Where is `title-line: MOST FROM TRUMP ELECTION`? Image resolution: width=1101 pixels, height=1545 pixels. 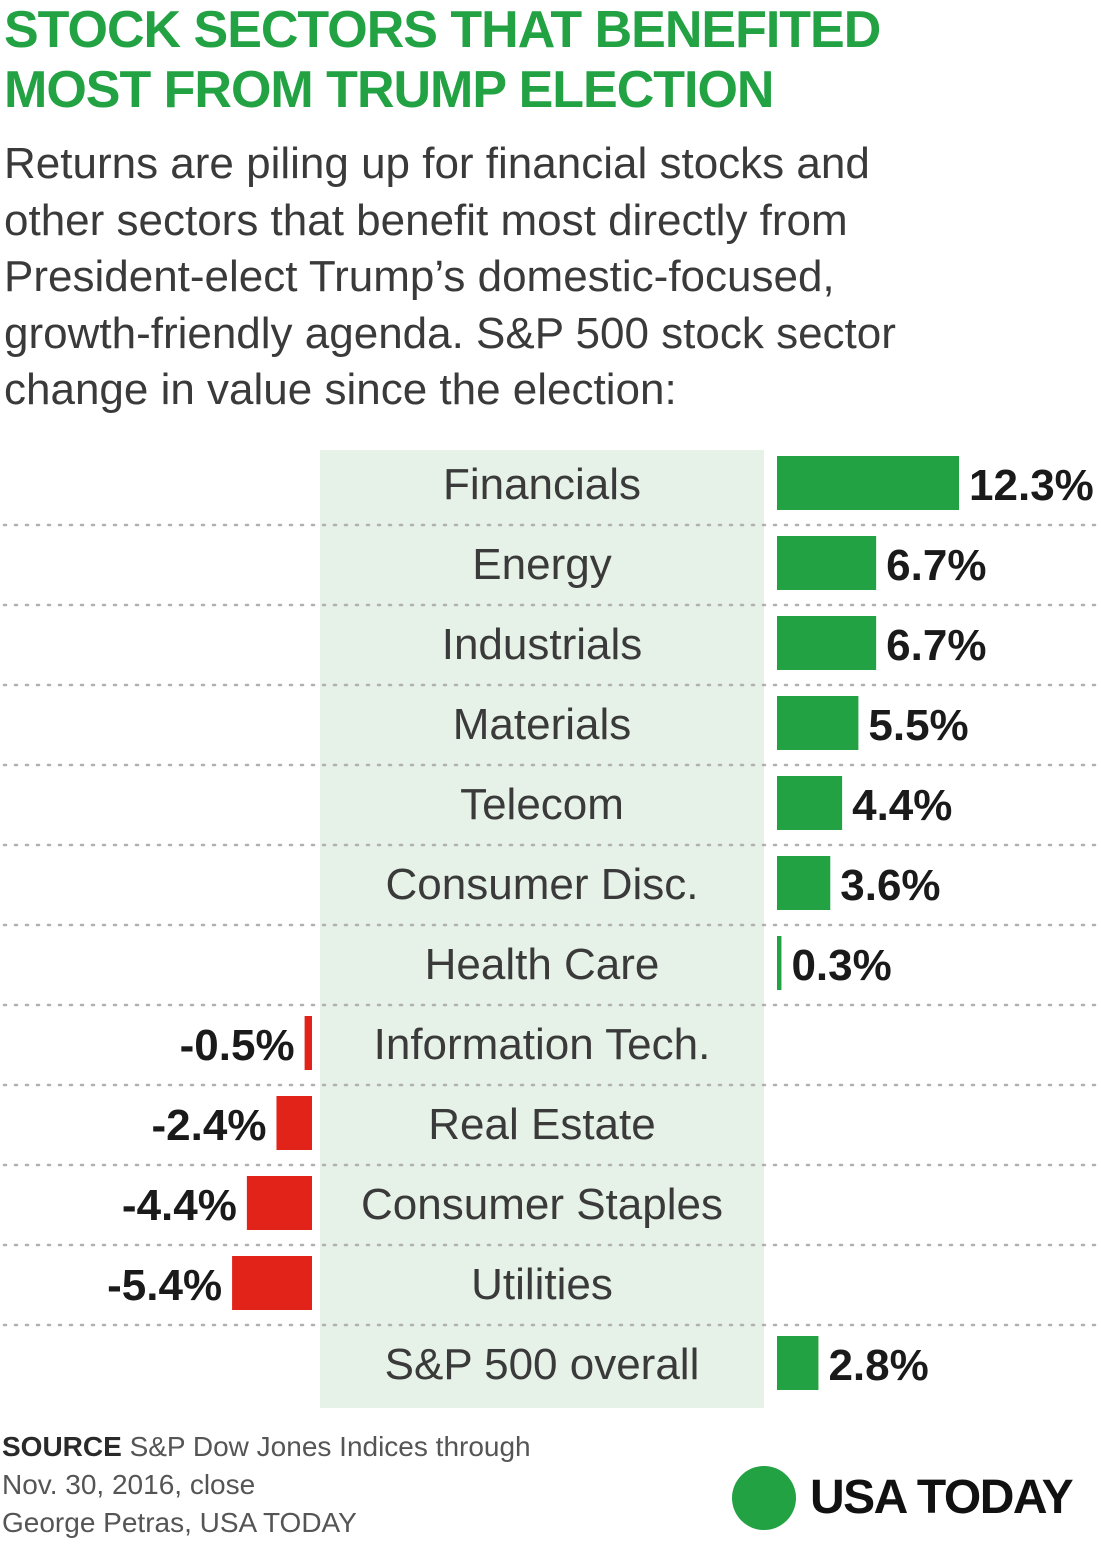 title-line: MOST FROM TRUMP ELECTION is located at coordinates (389, 90).